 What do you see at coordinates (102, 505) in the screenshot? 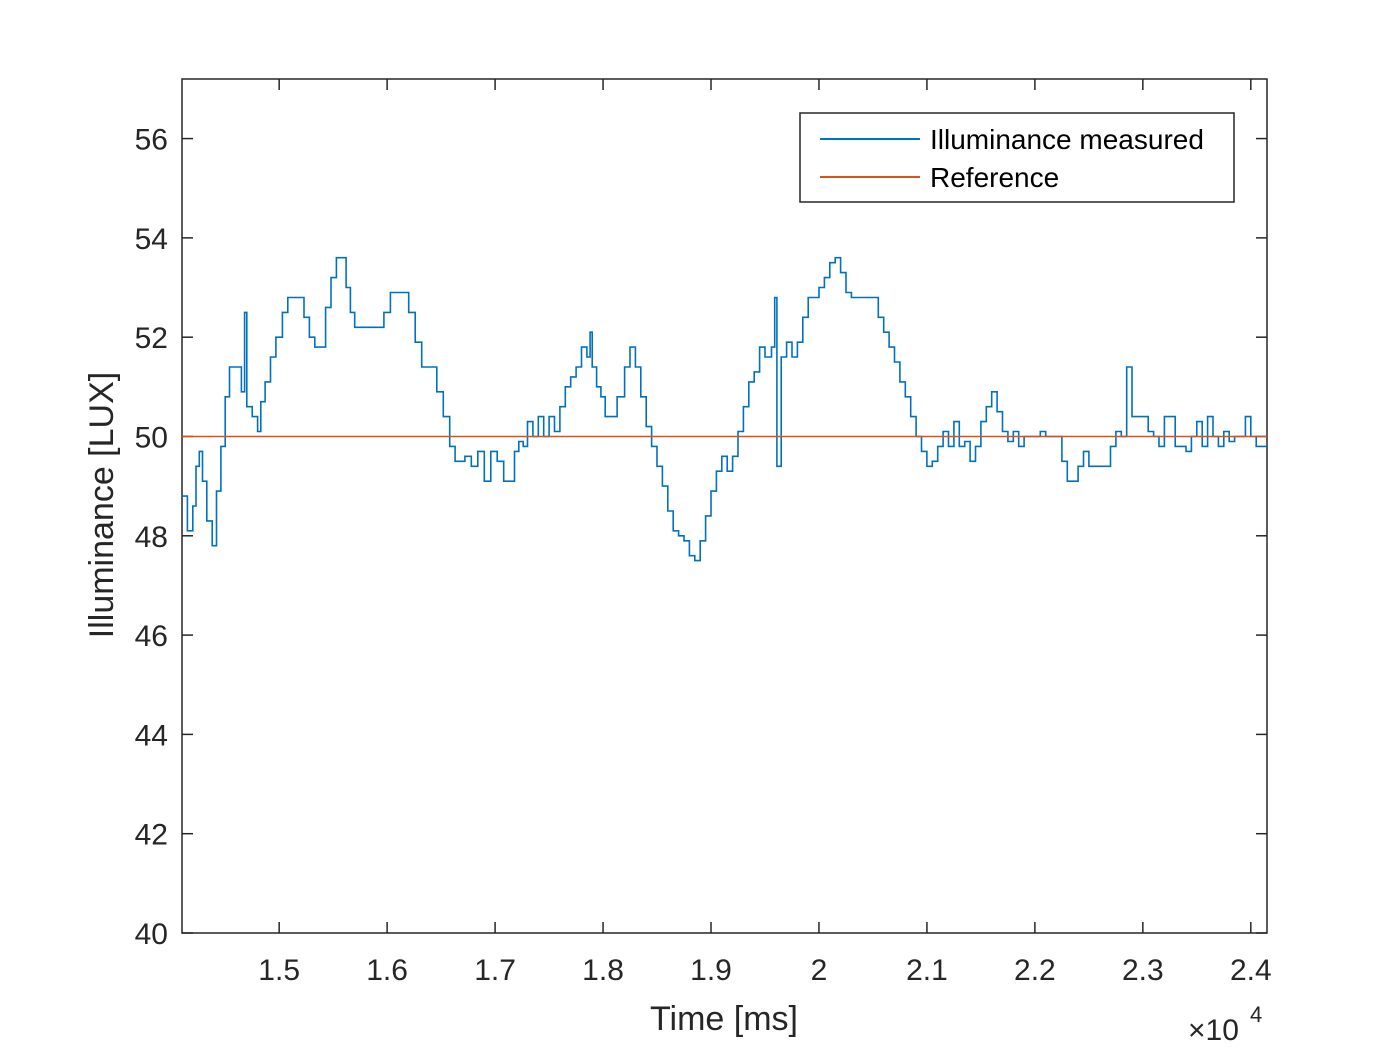
I see `y-axis-label: Illuminance [LUX]` at bounding box center [102, 505].